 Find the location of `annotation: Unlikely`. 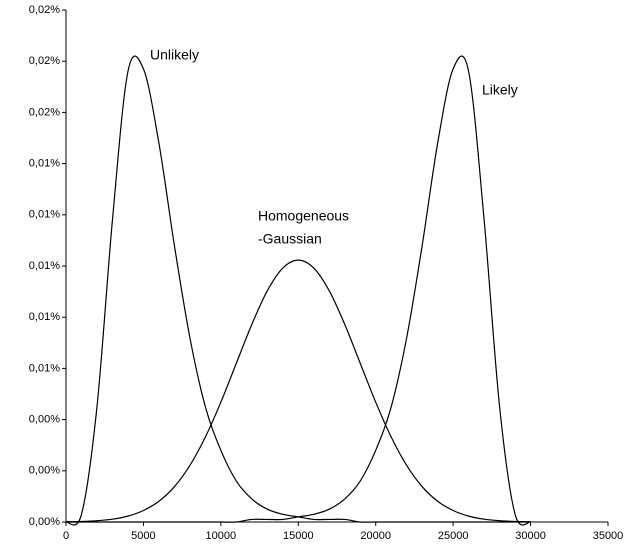

annotation: Unlikely is located at coordinates (174, 55).